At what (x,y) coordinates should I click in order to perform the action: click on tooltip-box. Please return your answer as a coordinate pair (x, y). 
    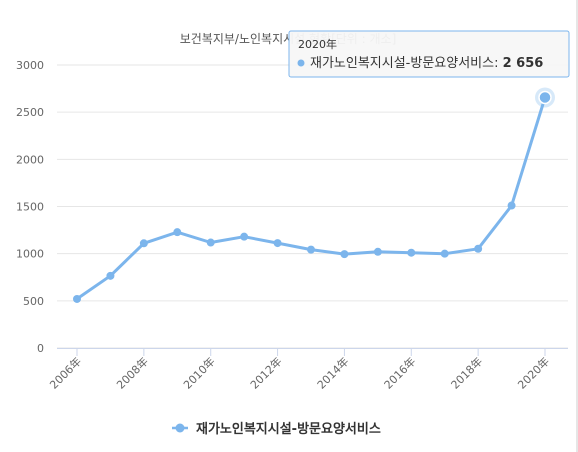
    Looking at the image, I should click on (429, 54).